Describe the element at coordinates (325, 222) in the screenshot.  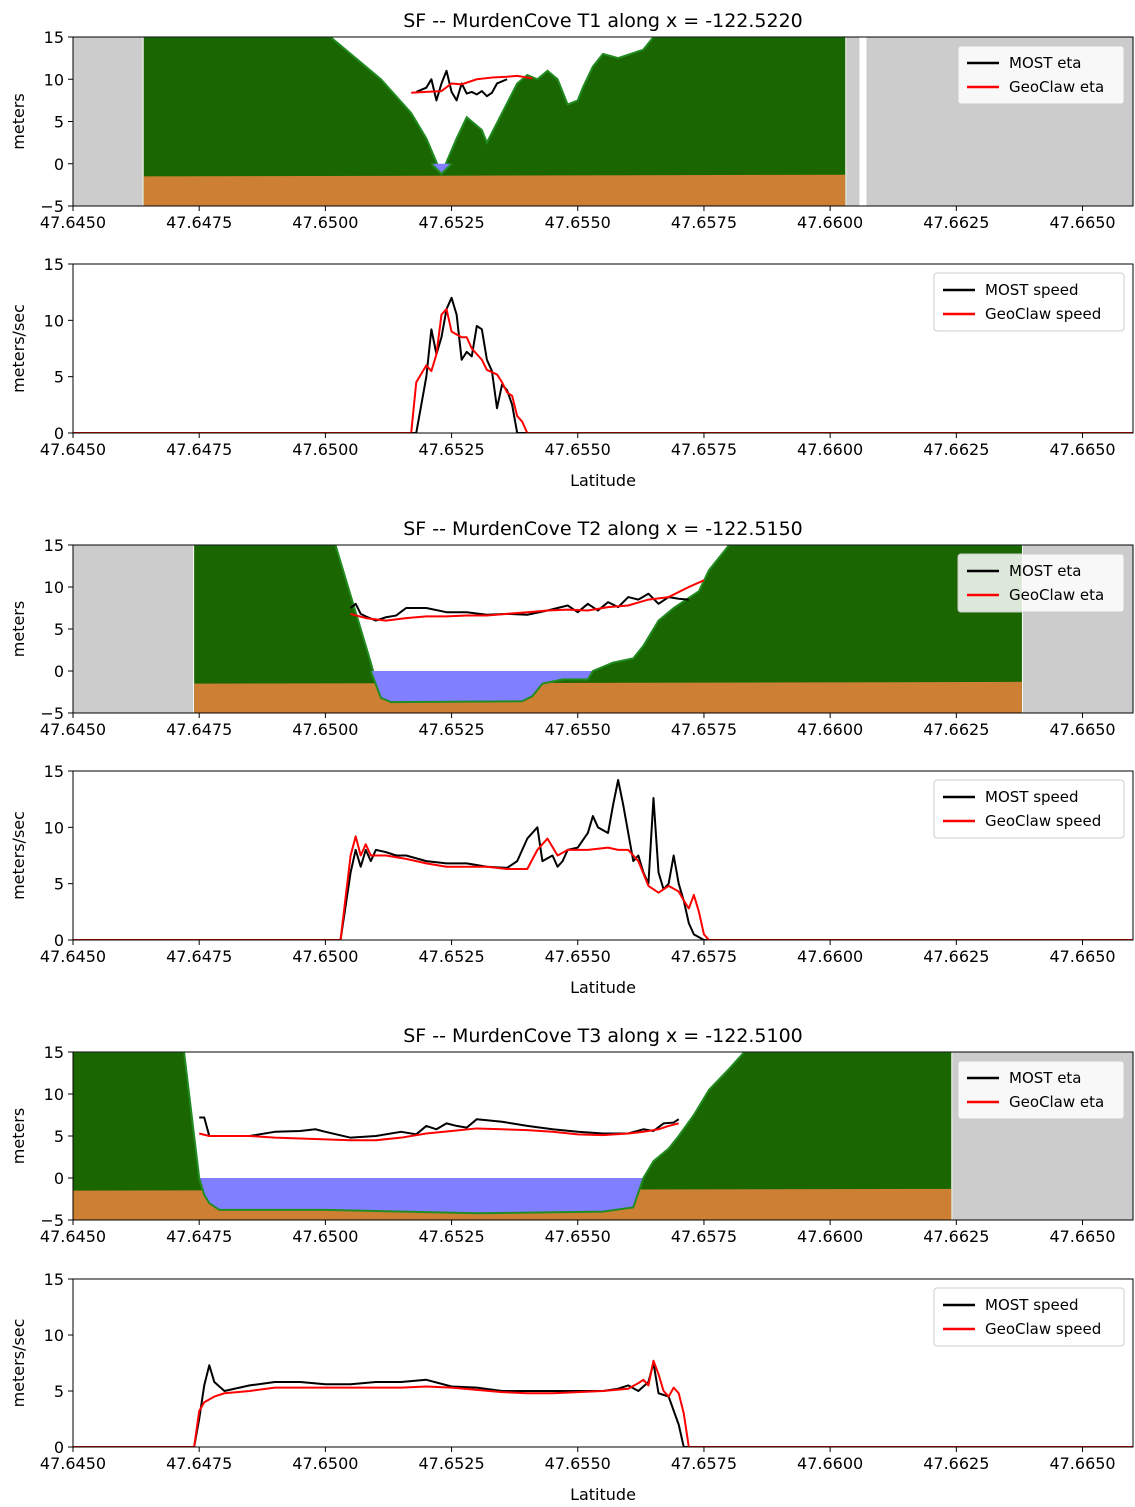
I see `t1-eta-x-tick-label-2: 47.6500` at that location.